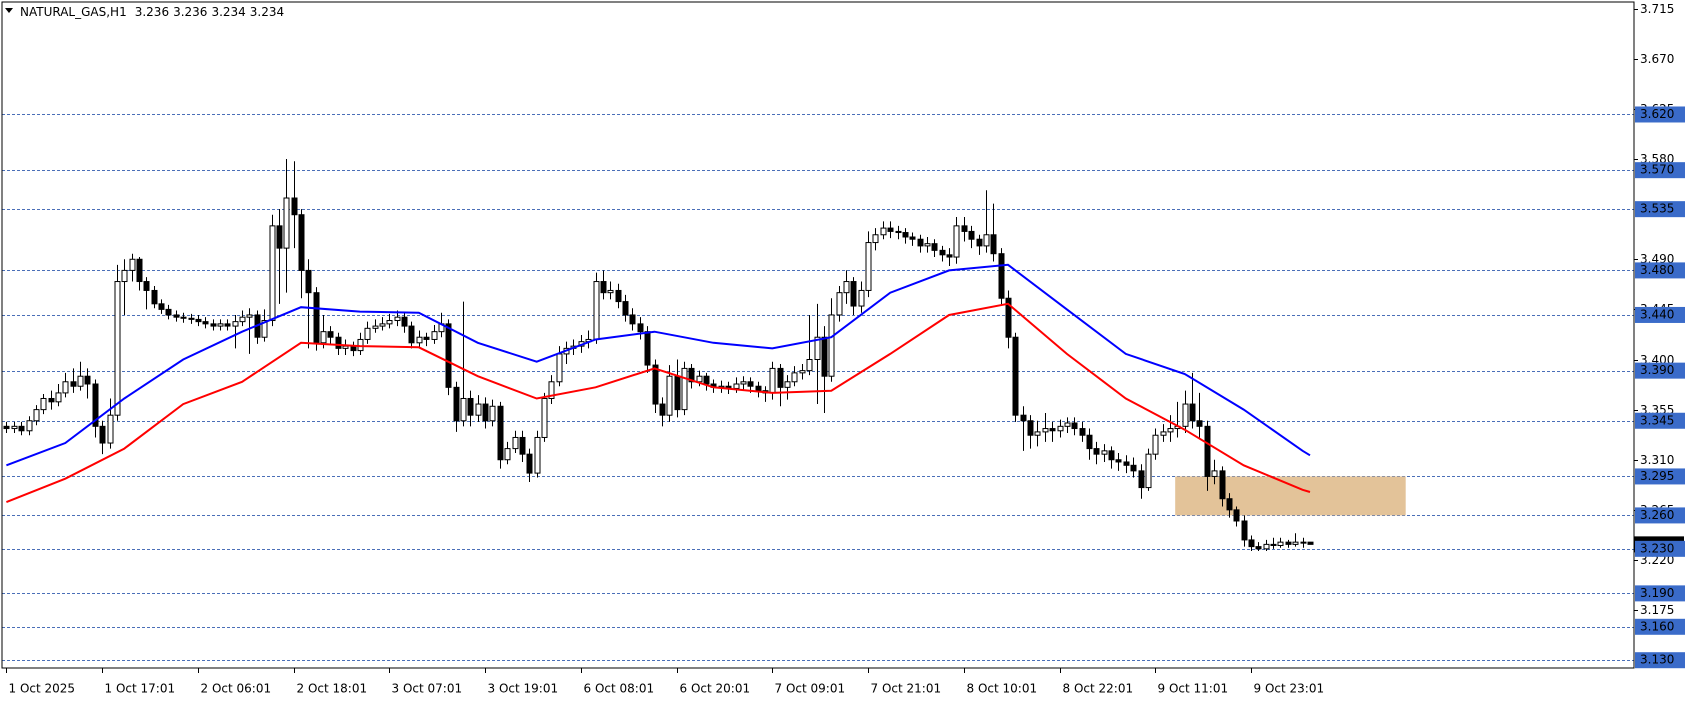  Describe the element at coordinates (1657, 314) in the screenshot. I see `level-label: 3.440` at that location.